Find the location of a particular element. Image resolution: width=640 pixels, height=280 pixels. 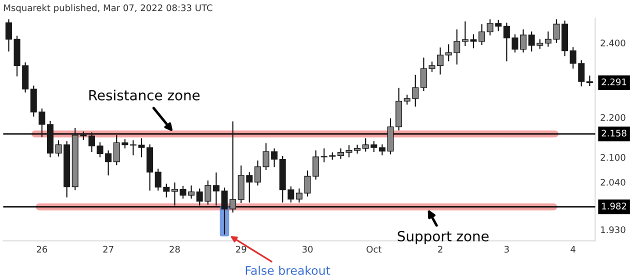

y-tick-label: 1.930 is located at coordinates (613, 230).